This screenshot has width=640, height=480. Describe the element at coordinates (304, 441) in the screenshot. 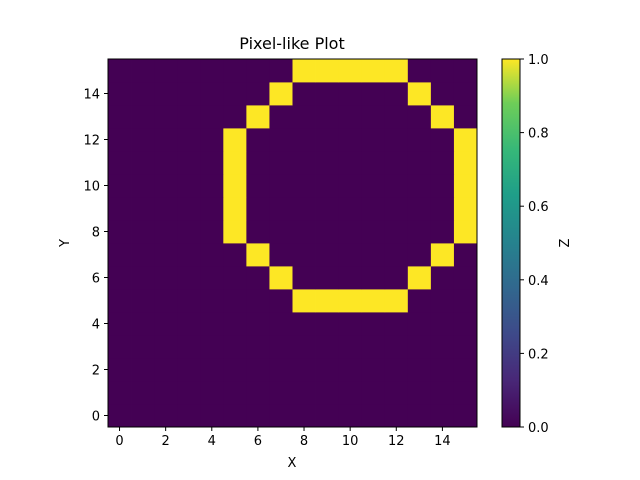

I see `x-tick-label: 8` at that location.